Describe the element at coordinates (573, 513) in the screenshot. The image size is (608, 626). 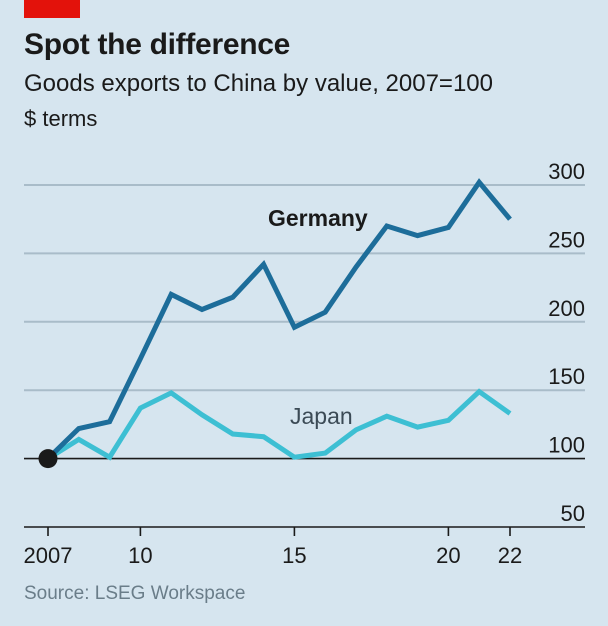
I see `y-tick-label-50: 50` at that location.